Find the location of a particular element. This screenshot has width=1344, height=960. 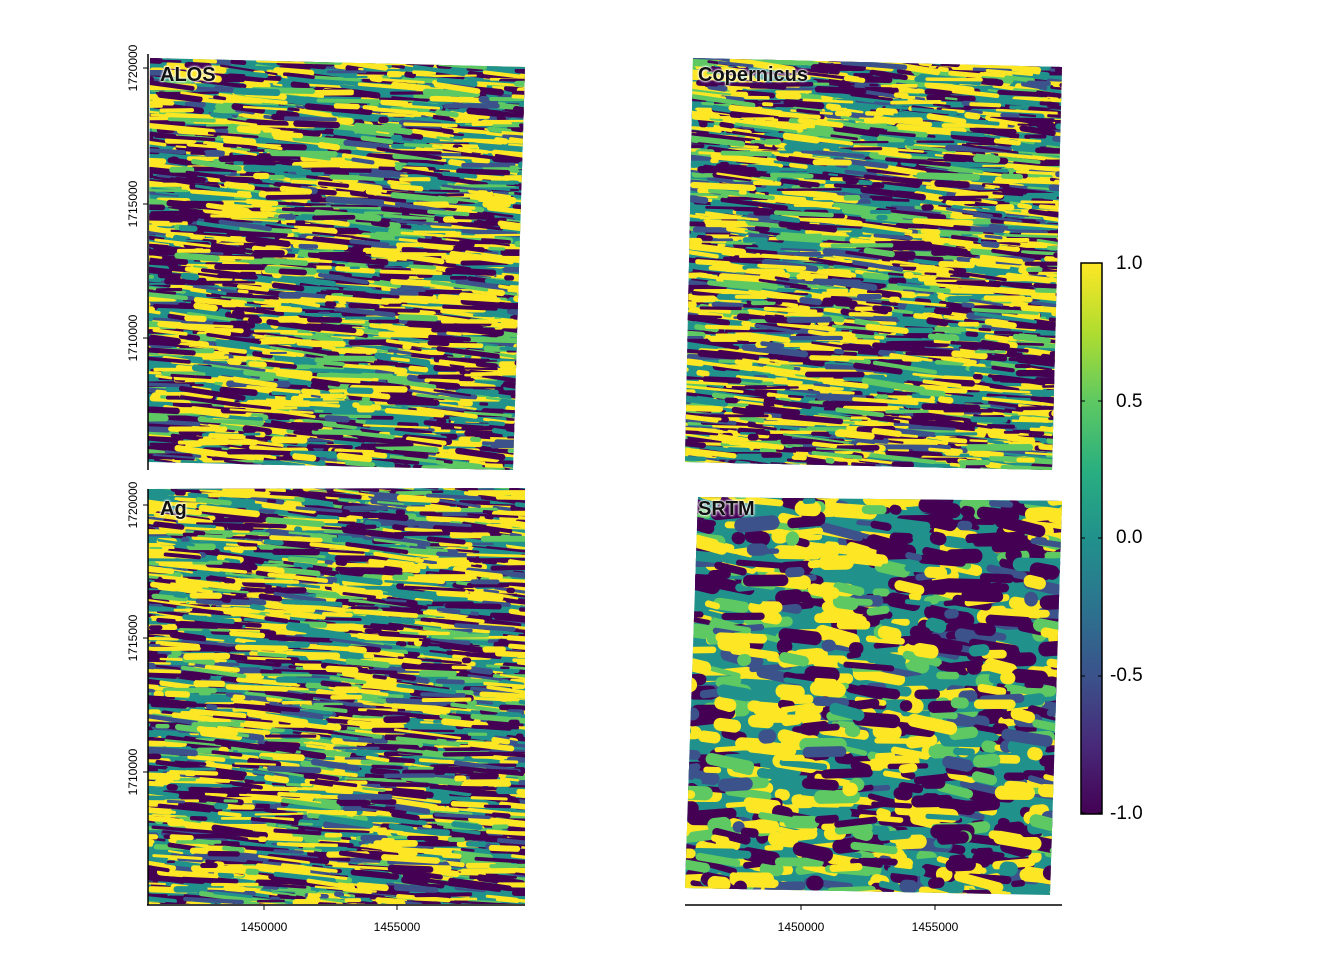

y-axis-bottom: 1720000 1715000 1710000 is located at coordinates (137, 693).